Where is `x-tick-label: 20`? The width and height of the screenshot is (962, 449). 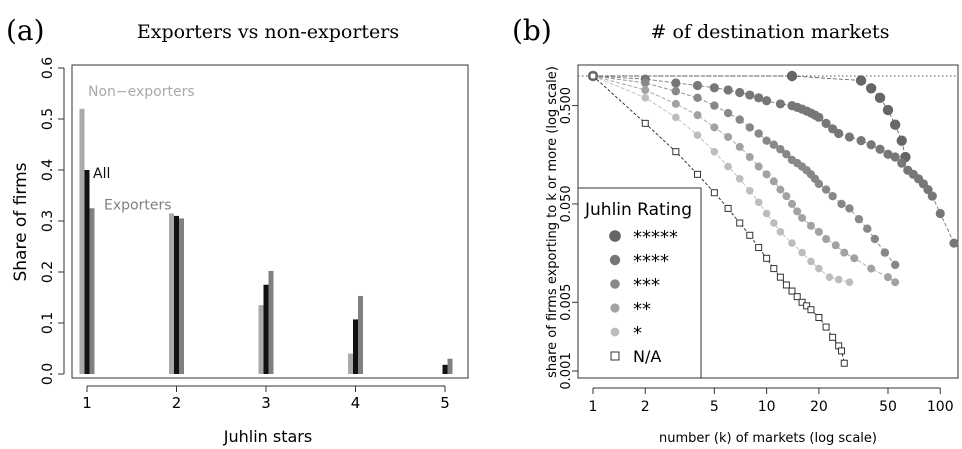
x-tick-label: 20 is located at coordinates (819, 407).